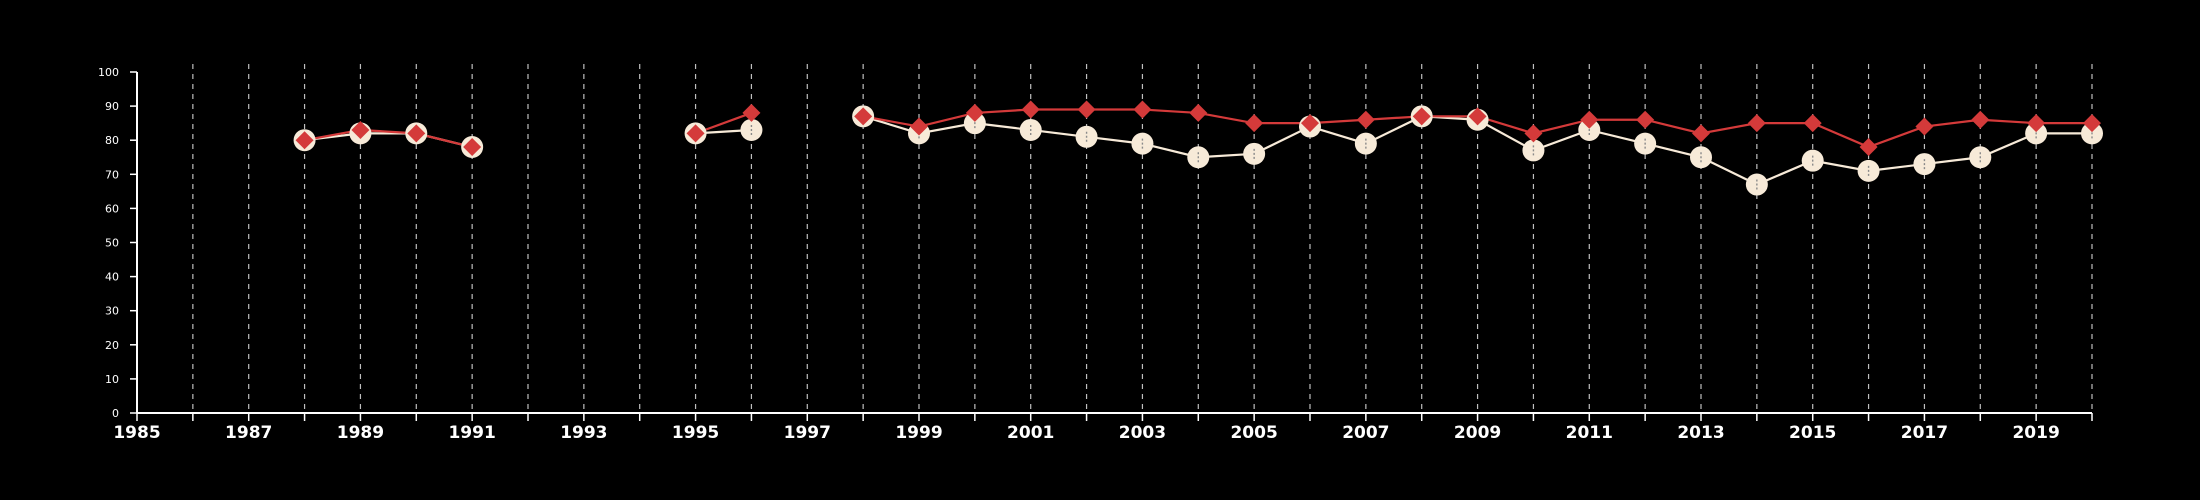 The image size is (2200, 500). What do you see at coordinates (388, 138) in the screenshot?
I see `series-line-diamond` at bounding box center [388, 138].